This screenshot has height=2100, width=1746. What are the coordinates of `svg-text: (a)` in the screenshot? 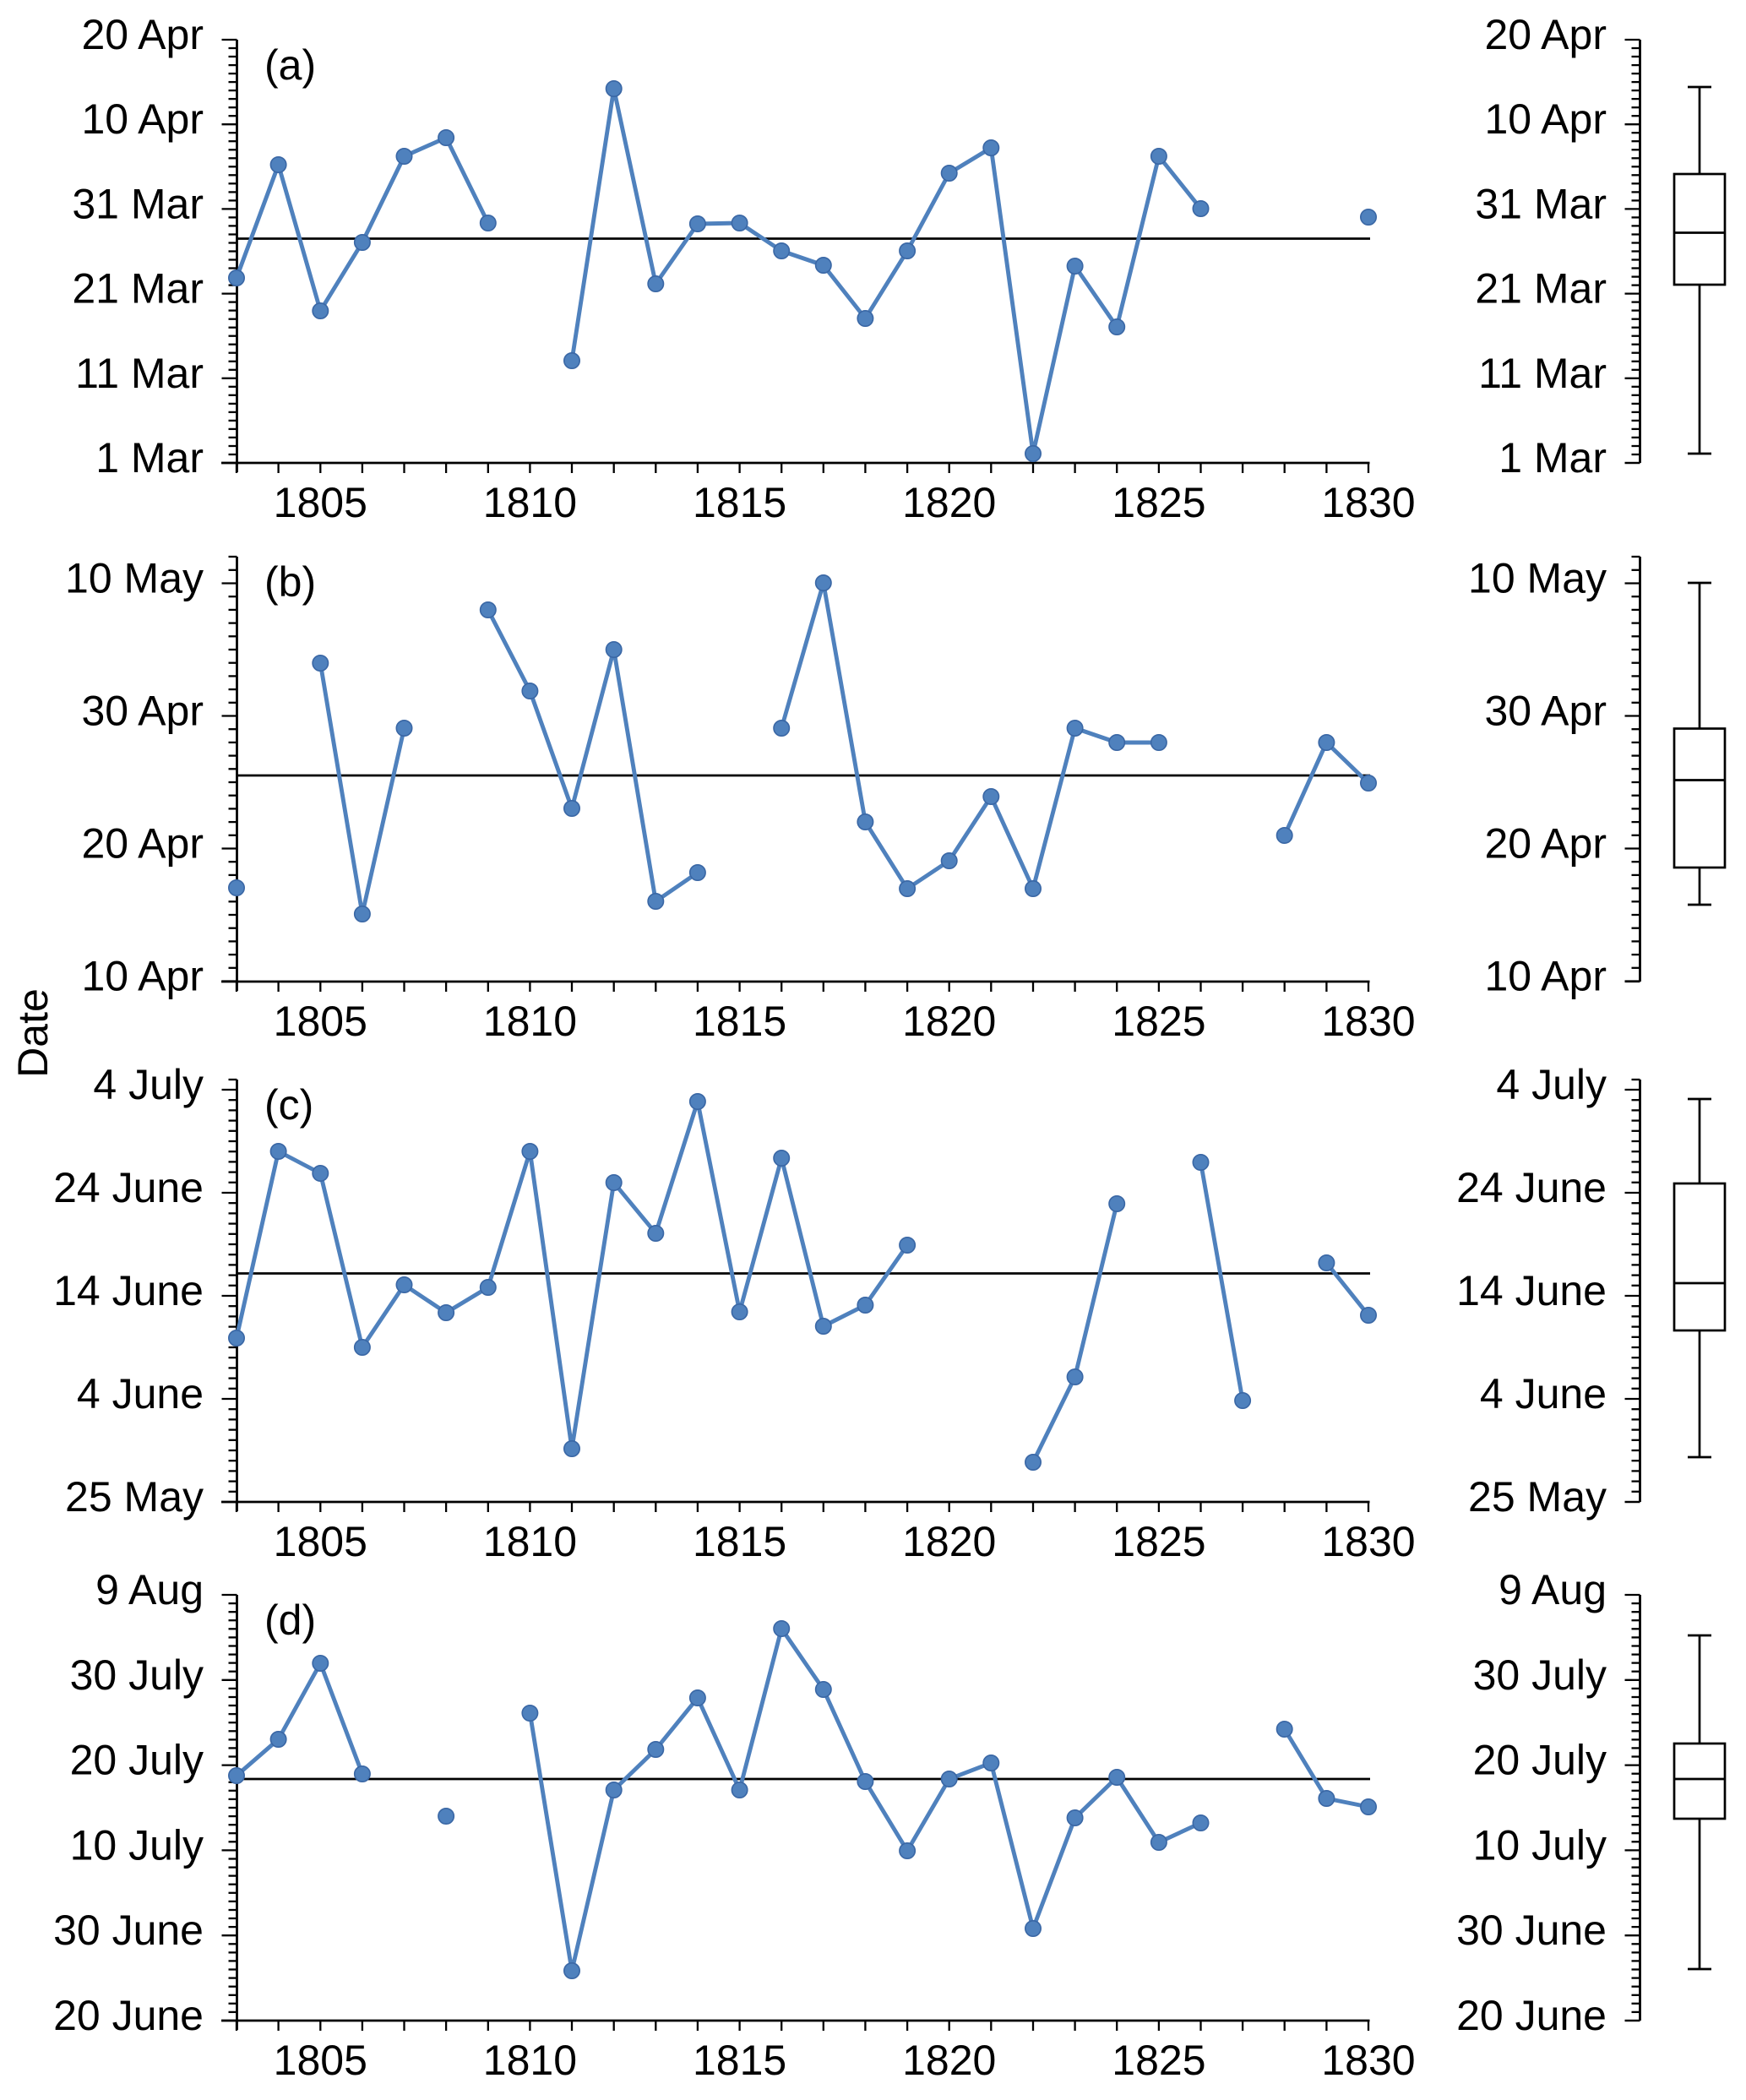 It's located at (290, 65).